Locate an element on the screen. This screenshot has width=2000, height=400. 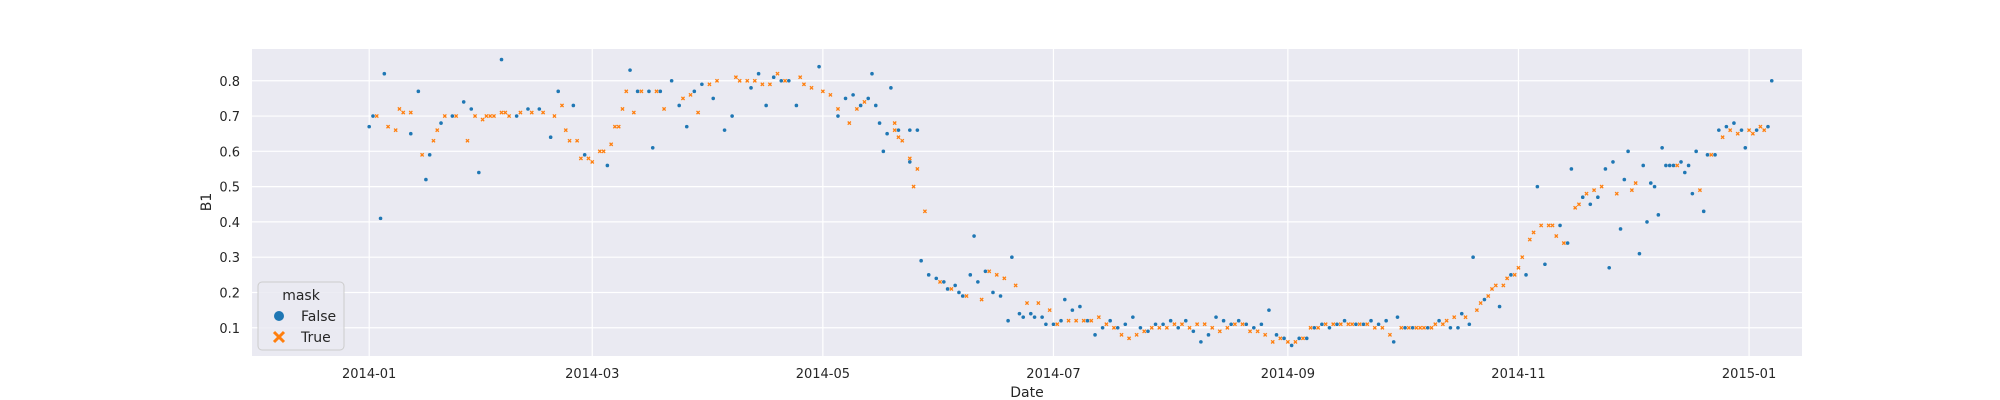
y-tick-label: 0.1 is located at coordinates (229, 329).